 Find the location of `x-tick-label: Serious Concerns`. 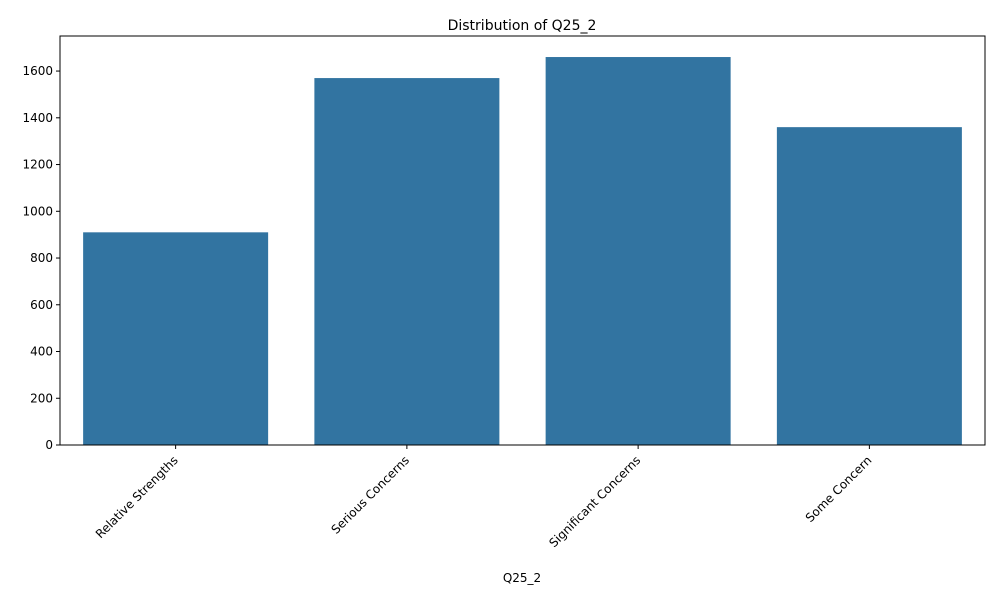

x-tick-label: Serious Concerns is located at coordinates (370, 495).